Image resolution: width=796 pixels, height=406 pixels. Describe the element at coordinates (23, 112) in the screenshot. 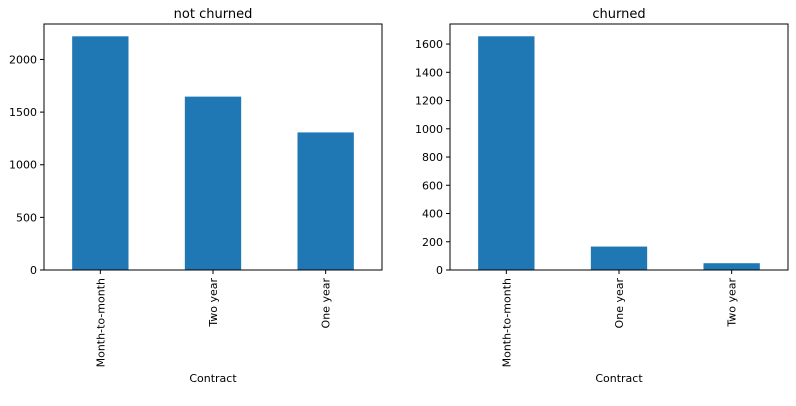

I see `y-tick-label: 1500` at that location.